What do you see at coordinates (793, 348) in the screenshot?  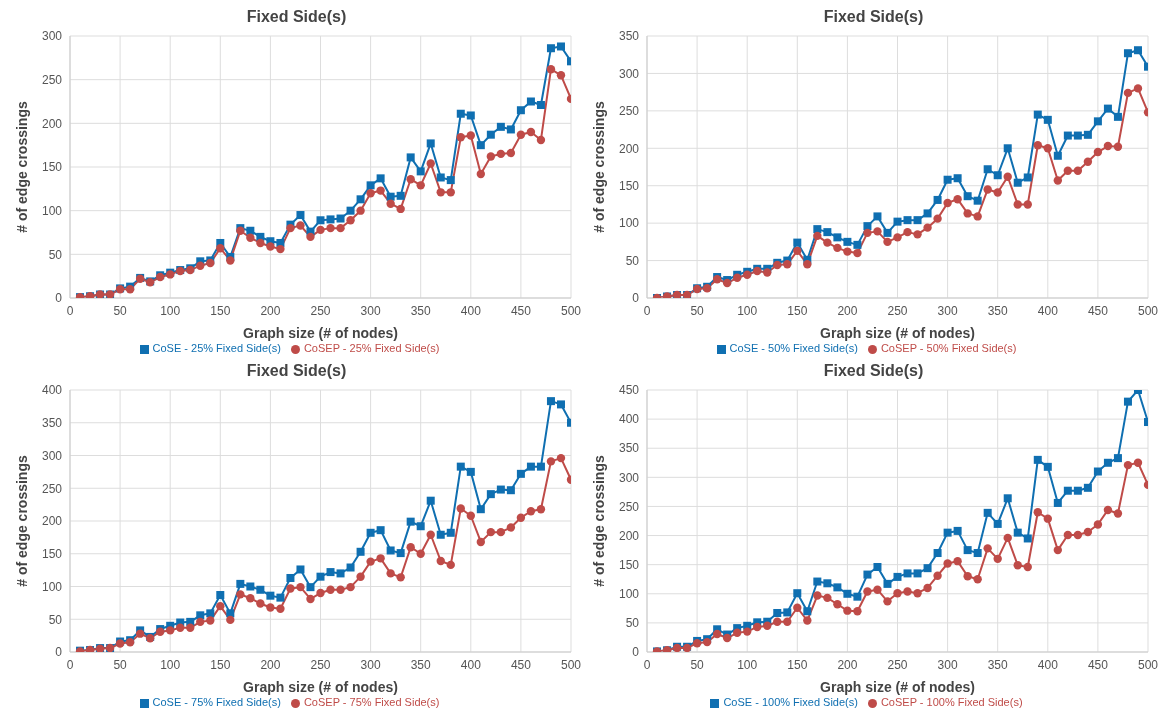 I see `legend-label: CoSE - 50% Fixed Side(s)` at bounding box center [793, 348].